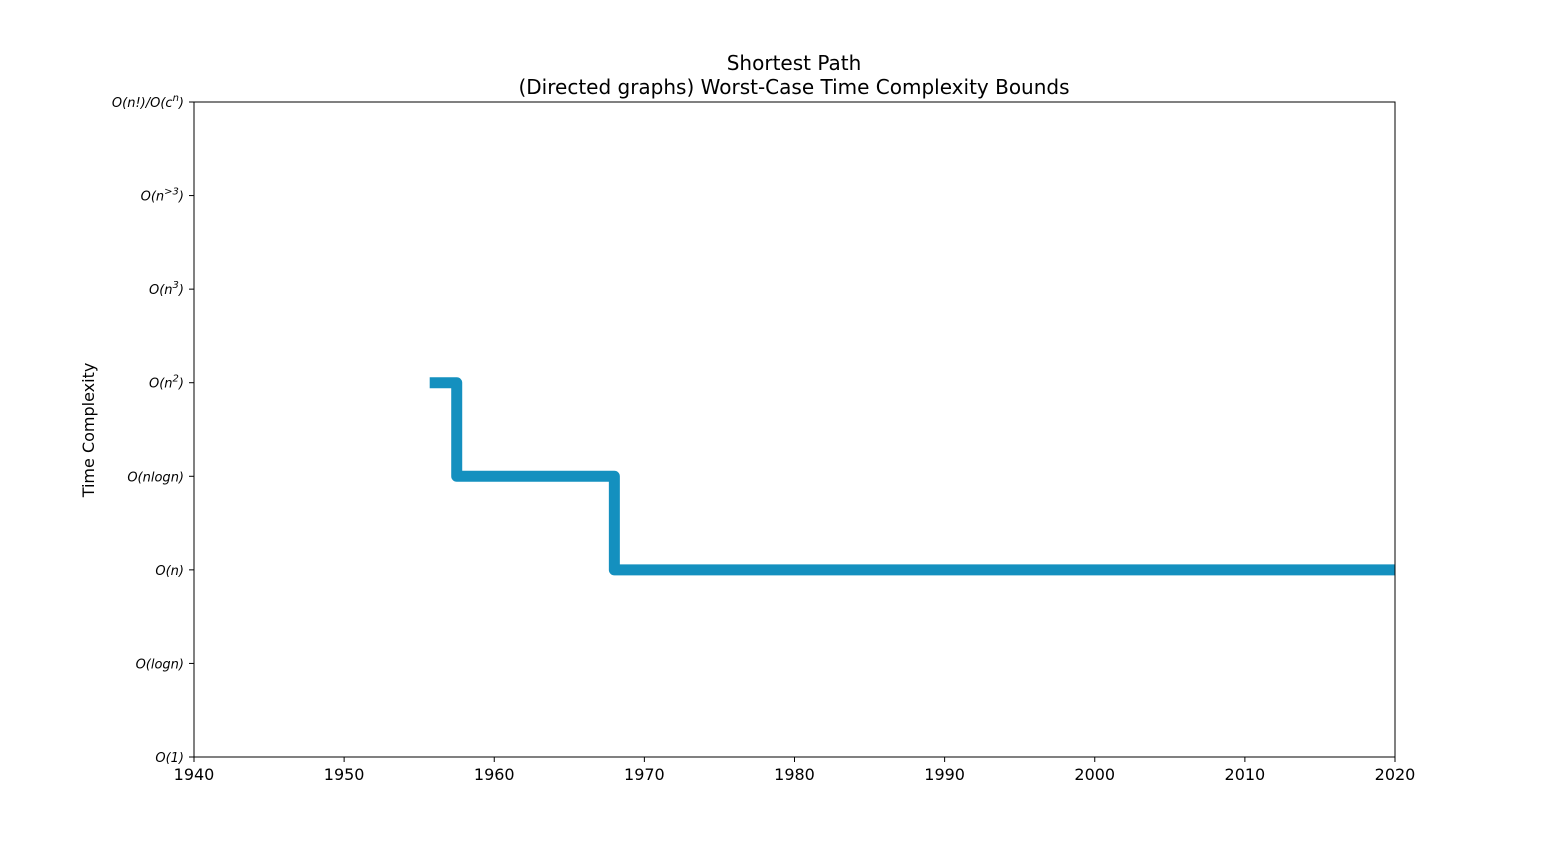 The image size is (1550, 850). Describe the element at coordinates (148, 102) in the screenshot. I see `y-tick-label: O(n!)/O(cn)` at that location.